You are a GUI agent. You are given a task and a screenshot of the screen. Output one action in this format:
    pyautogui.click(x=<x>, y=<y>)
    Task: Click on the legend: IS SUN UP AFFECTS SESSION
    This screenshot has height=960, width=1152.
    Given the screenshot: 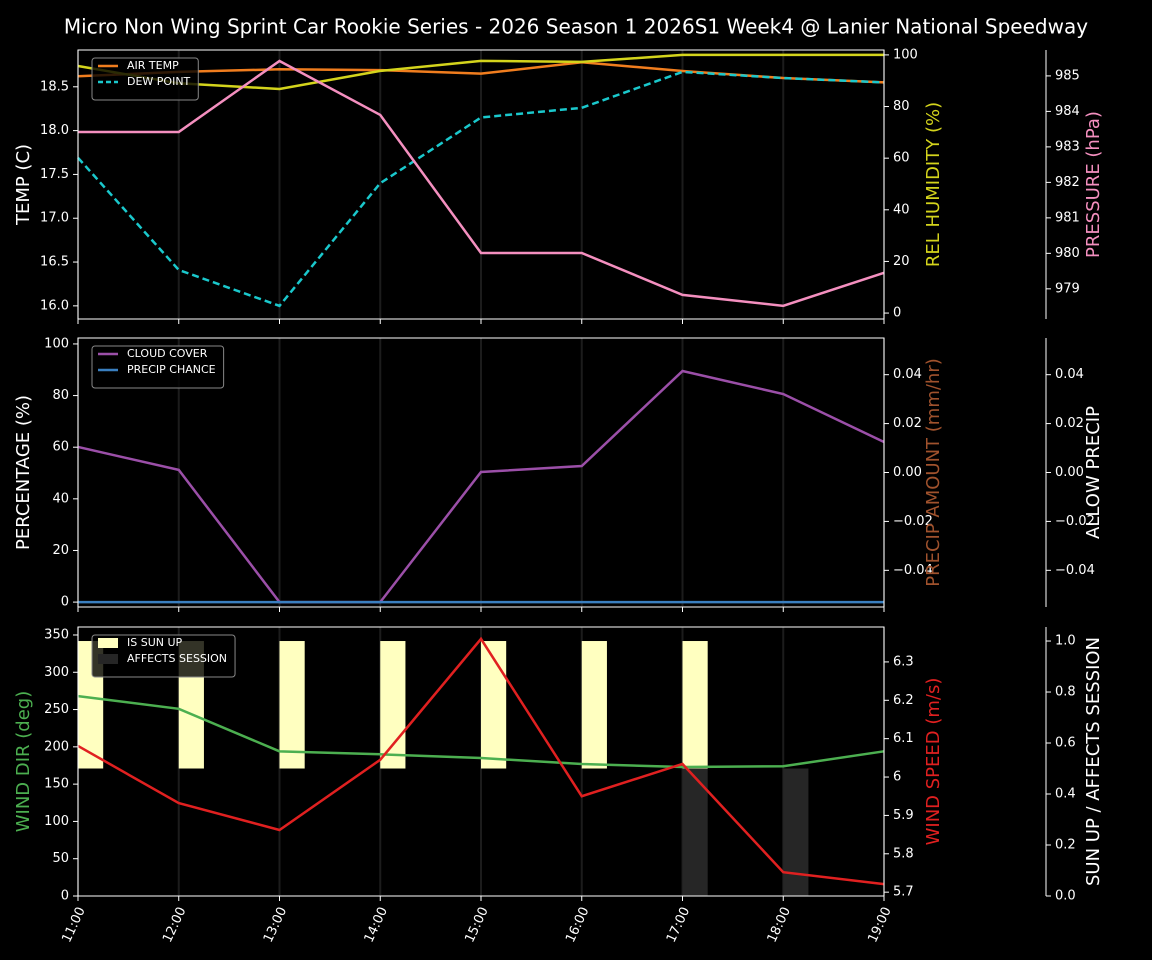 What is the action you would take?
    pyautogui.click(x=163, y=656)
    